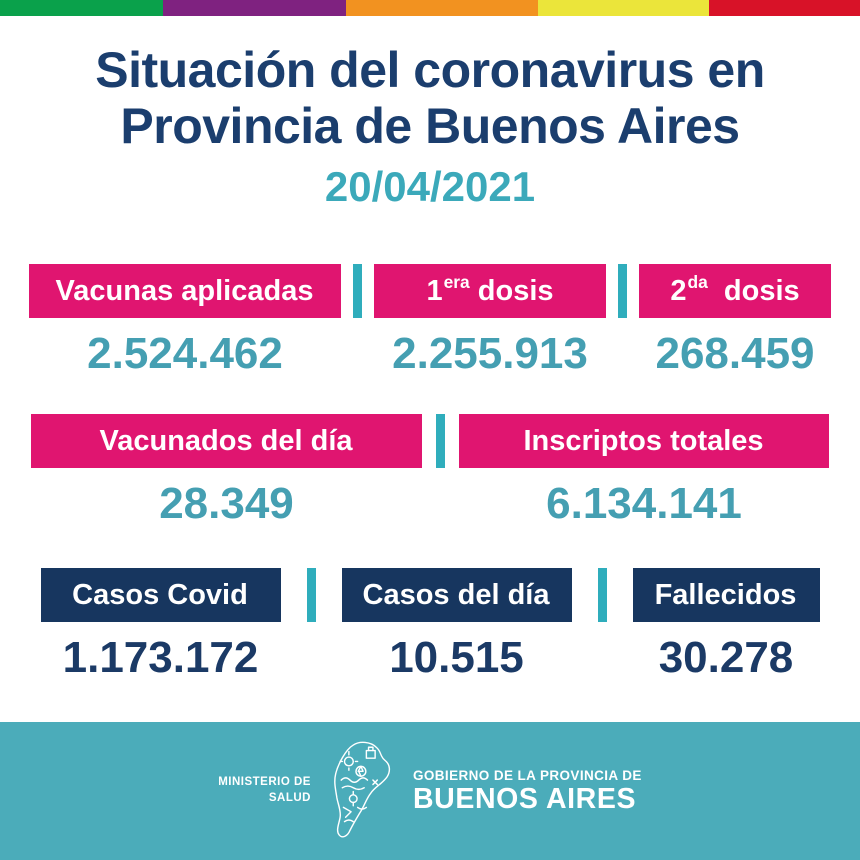 This screenshot has height=860, width=860. What do you see at coordinates (185, 353) in the screenshot?
I see `stat-value-vacunas-aplicadas: 2.524.462` at bounding box center [185, 353].